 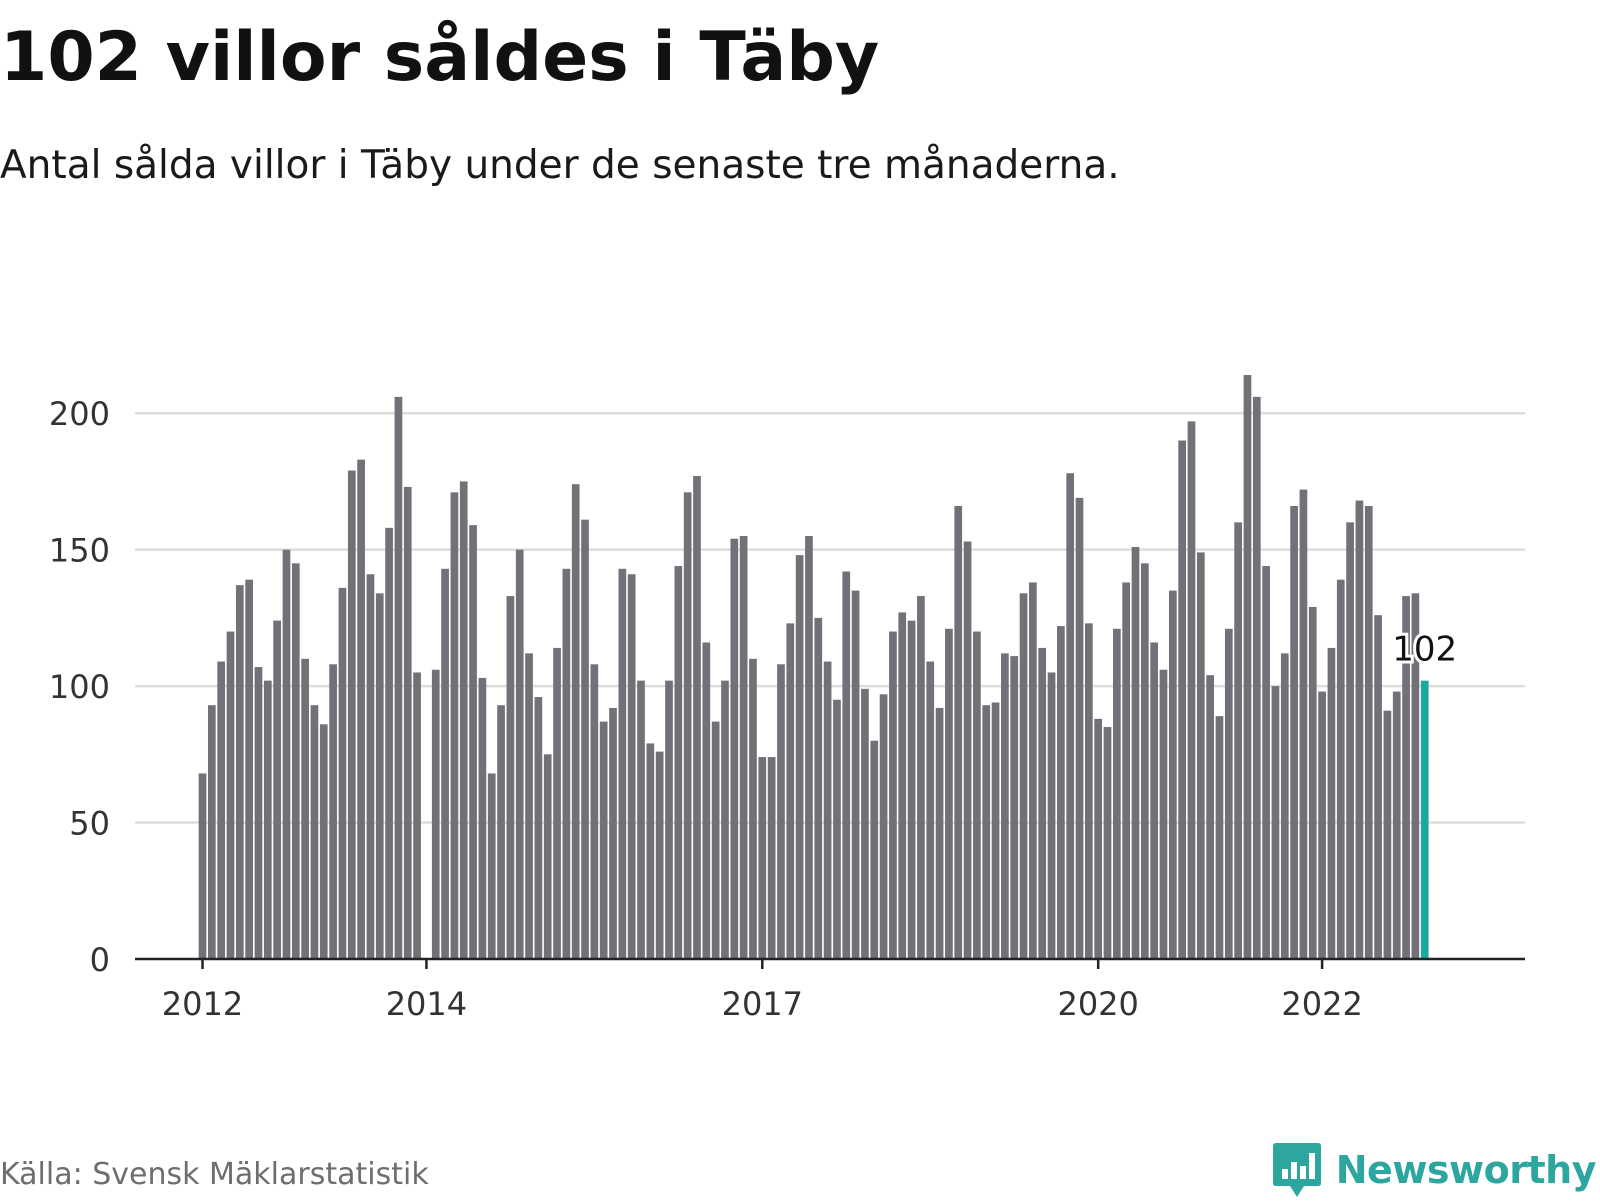 What do you see at coordinates (1296, 1170) in the screenshot?
I see `newsworthy-bar-chart-logo-icon` at bounding box center [1296, 1170].